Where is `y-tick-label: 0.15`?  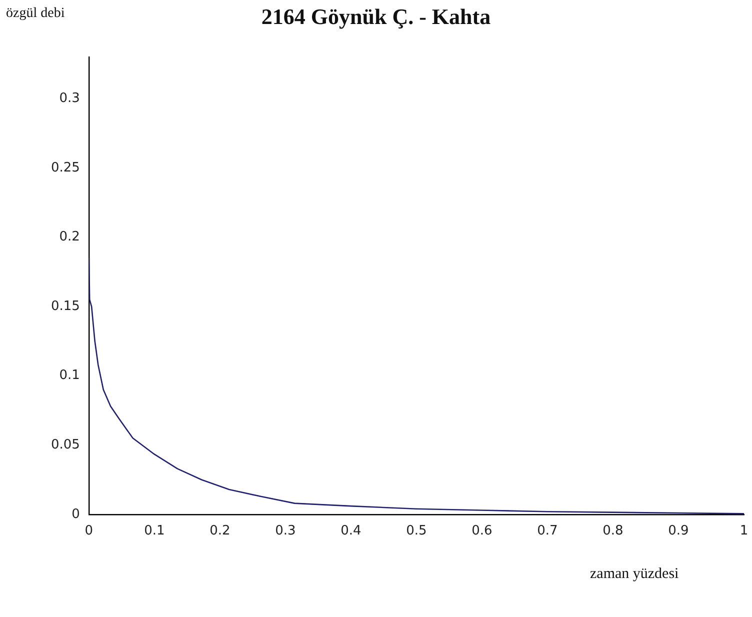
y-tick-label: 0.15 is located at coordinates (65, 306).